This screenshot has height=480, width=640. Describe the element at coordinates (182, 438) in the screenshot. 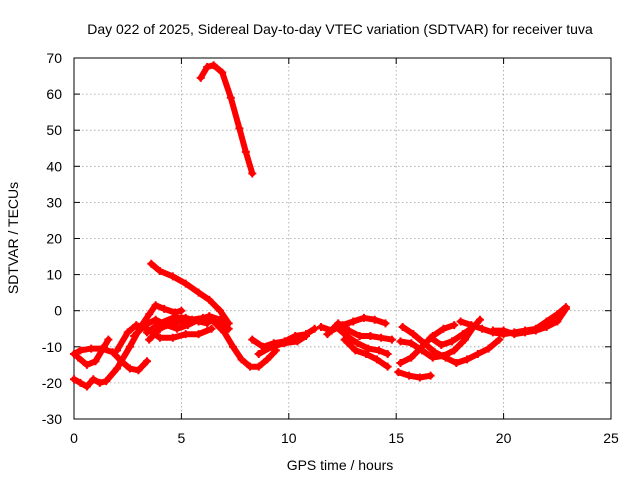

I see `x-tick-label: 5` at that location.